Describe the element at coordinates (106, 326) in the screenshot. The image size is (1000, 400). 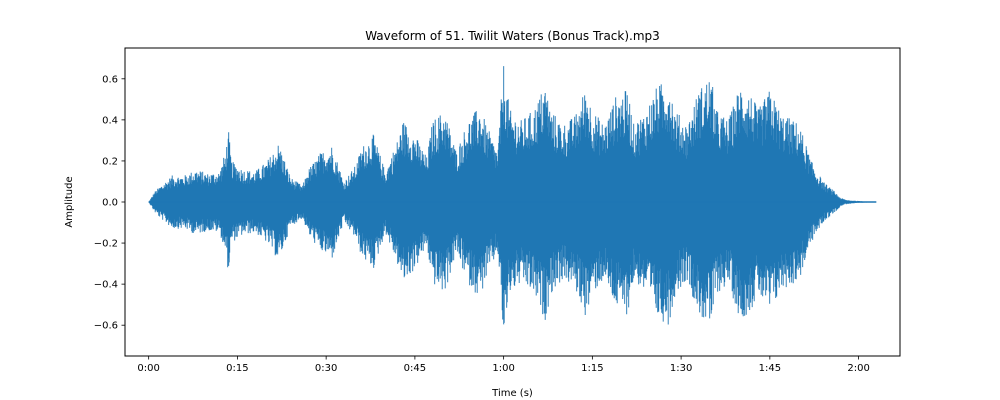
I see `y-tick-label: −0.6` at that location.